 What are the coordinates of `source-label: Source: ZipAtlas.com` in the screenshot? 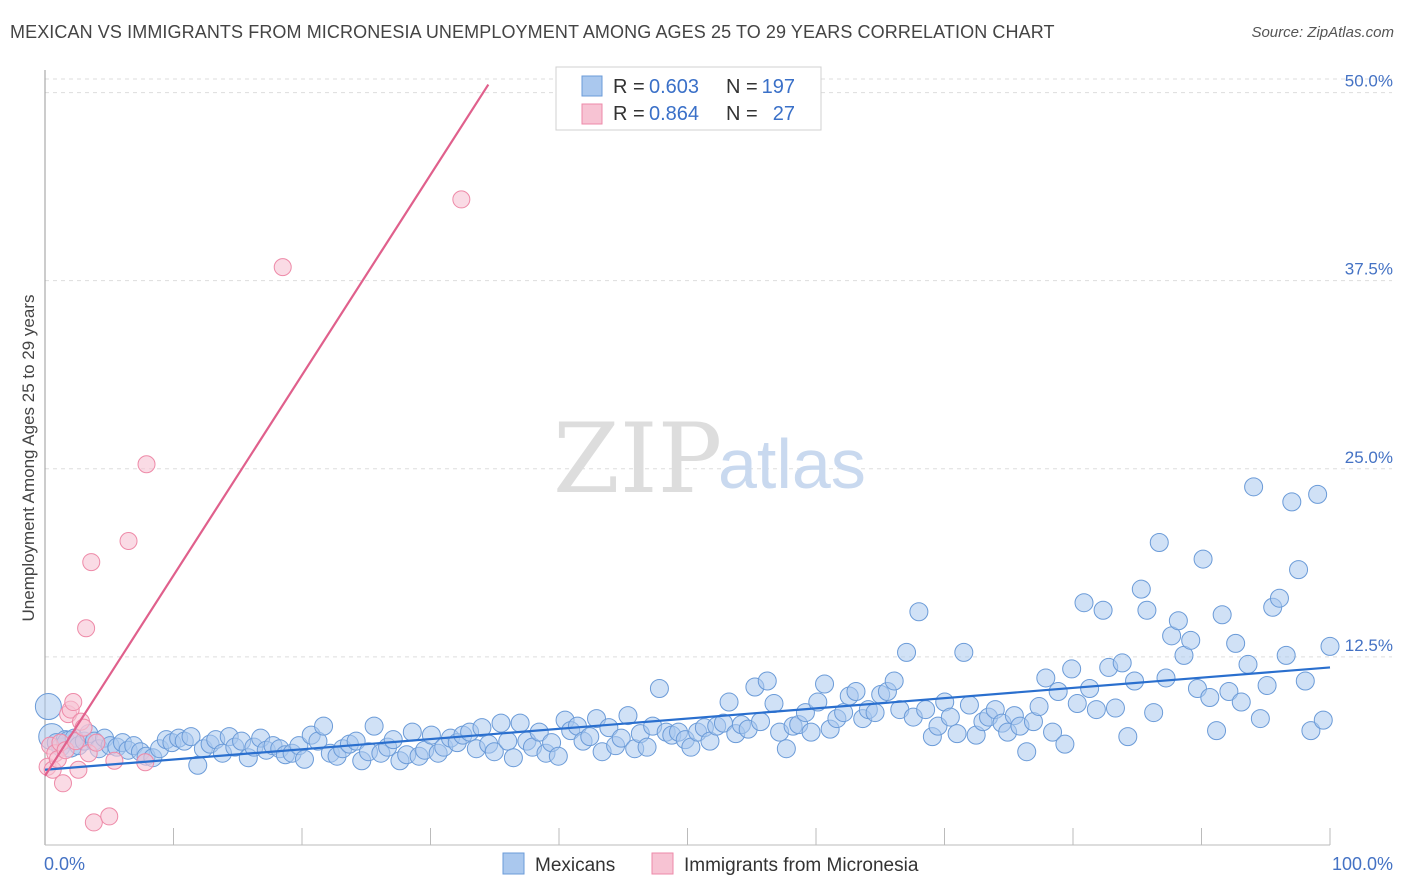 It's located at (1322, 32).